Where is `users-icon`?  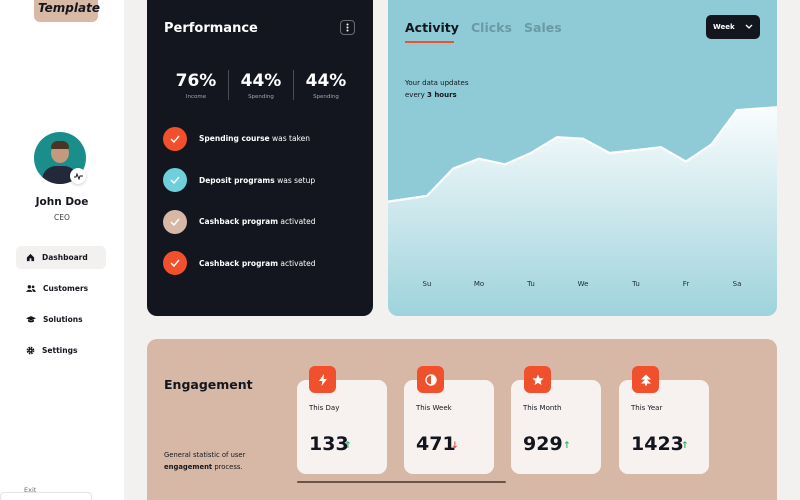 users-icon is located at coordinates (31, 288).